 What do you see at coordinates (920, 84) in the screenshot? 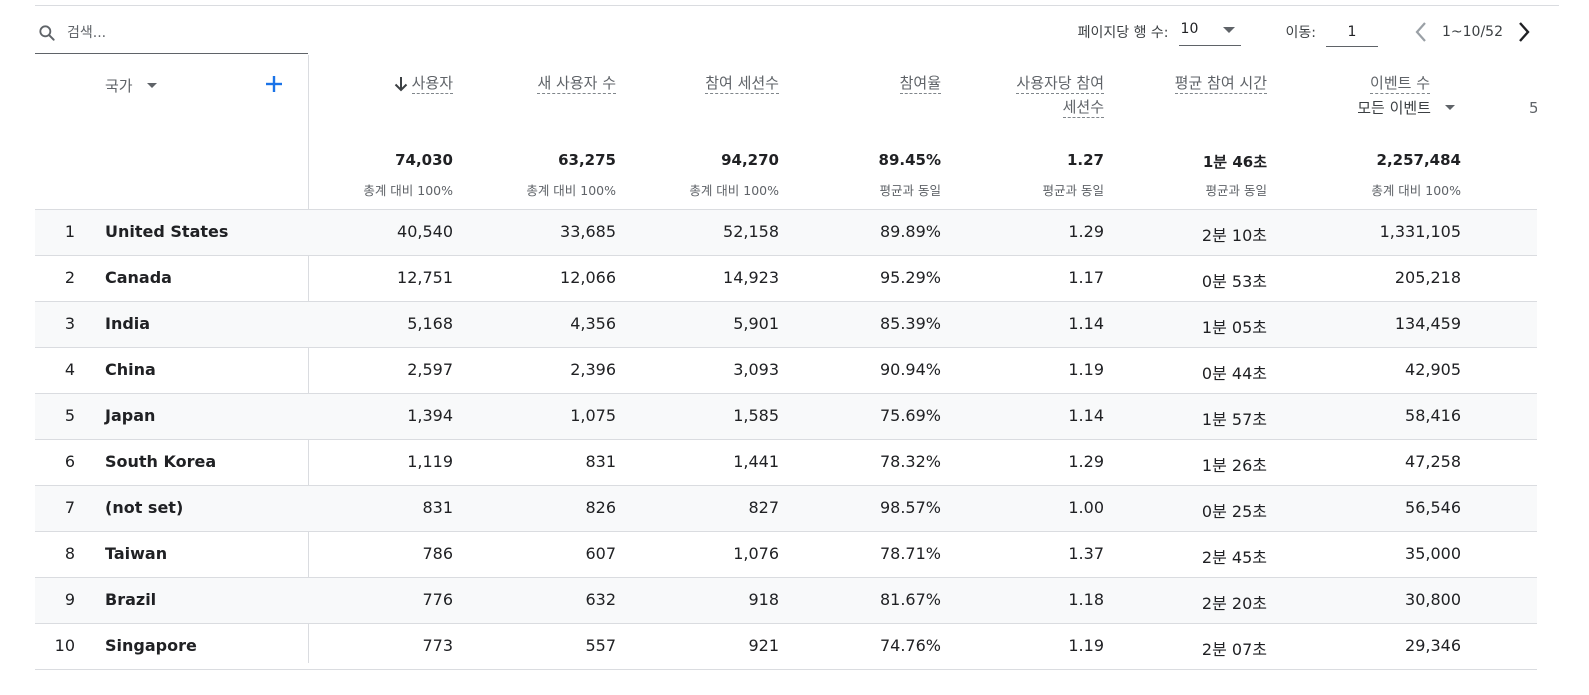
I see `column-title: 참여율` at bounding box center [920, 84].